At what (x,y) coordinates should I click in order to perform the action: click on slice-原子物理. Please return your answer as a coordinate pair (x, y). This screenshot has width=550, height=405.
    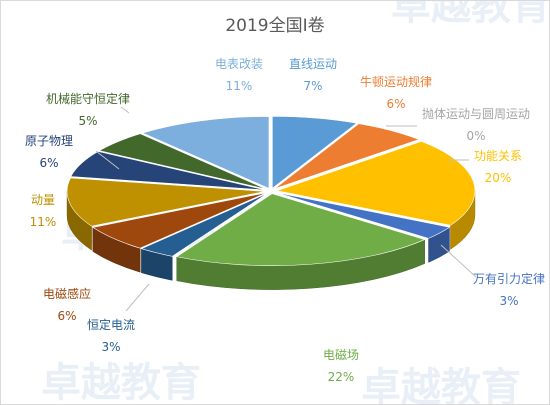
    Looking at the image, I should click on (168, 171).